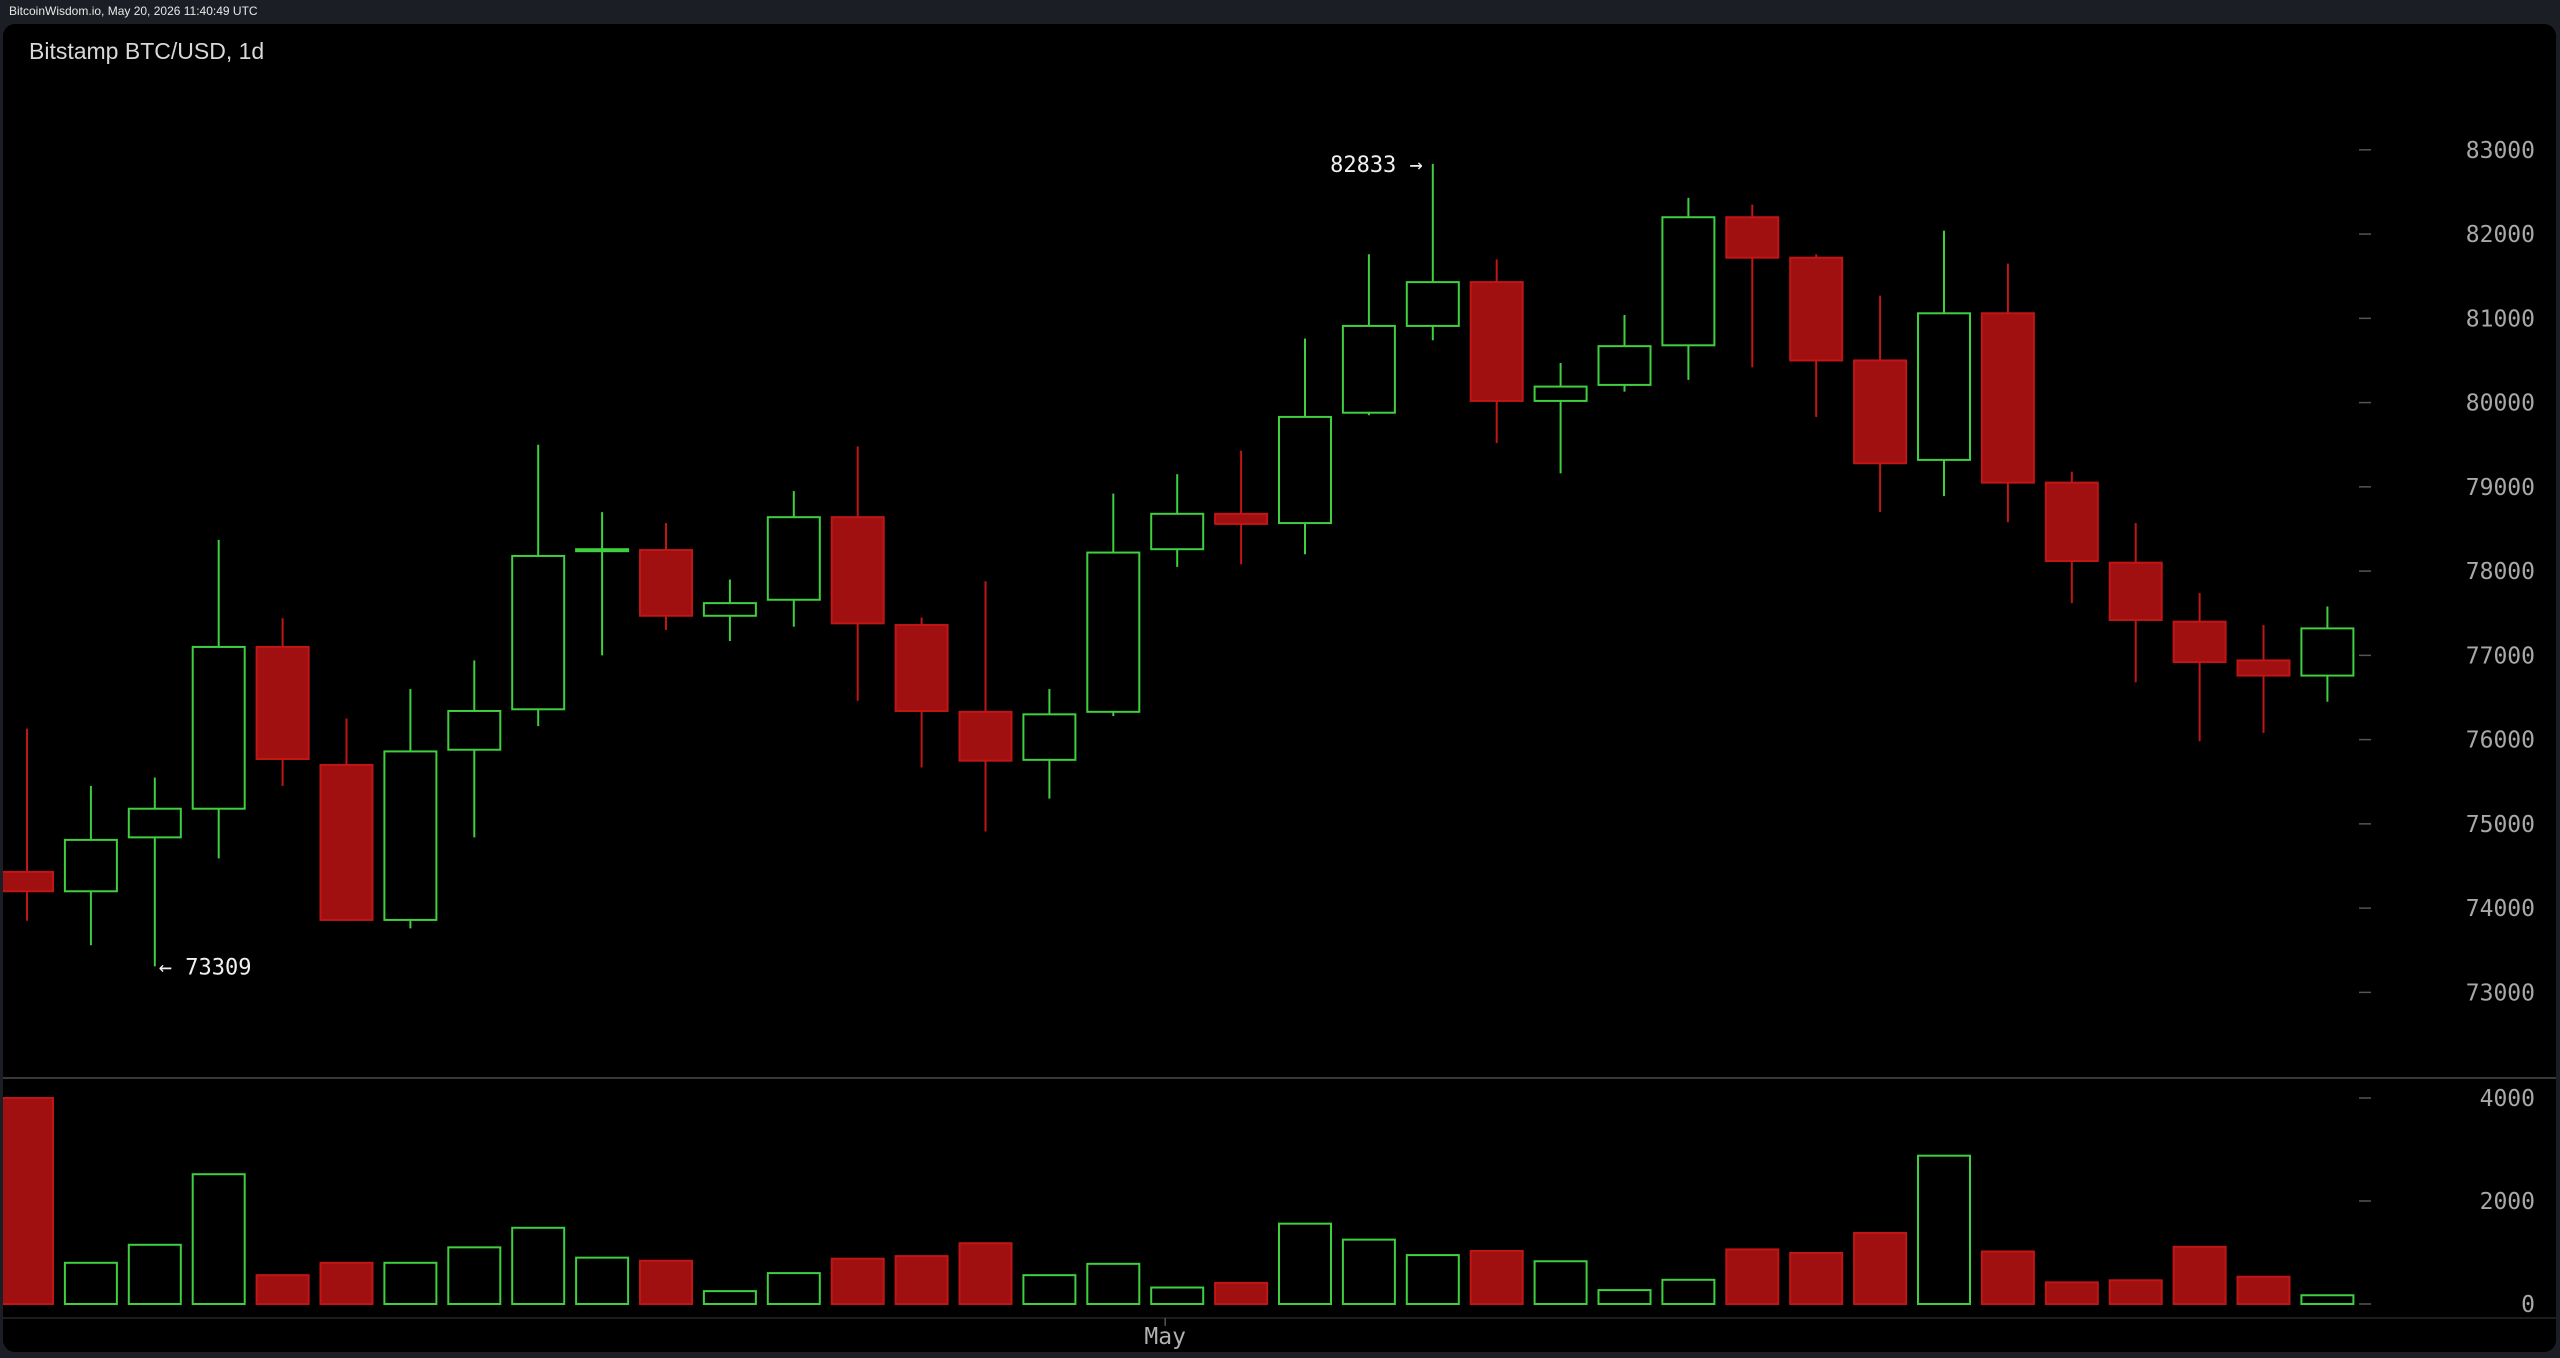  What do you see at coordinates (2500, 993) in the screenshot?
I see `price-tick-label: 73000` at bounding box center [2500, 993].